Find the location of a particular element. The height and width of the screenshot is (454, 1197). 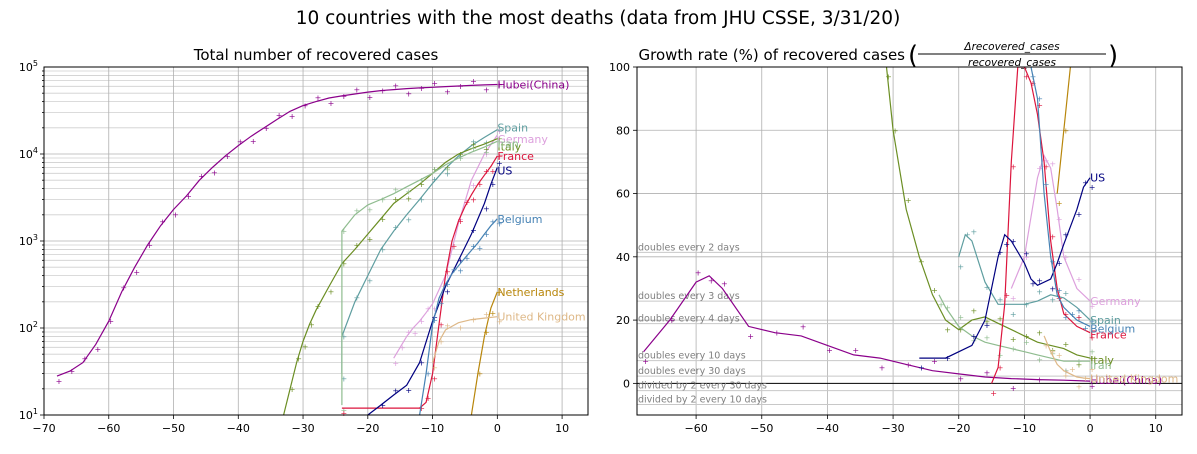

reference-label: doubles every 10 days is located at coordinates (692, 356).